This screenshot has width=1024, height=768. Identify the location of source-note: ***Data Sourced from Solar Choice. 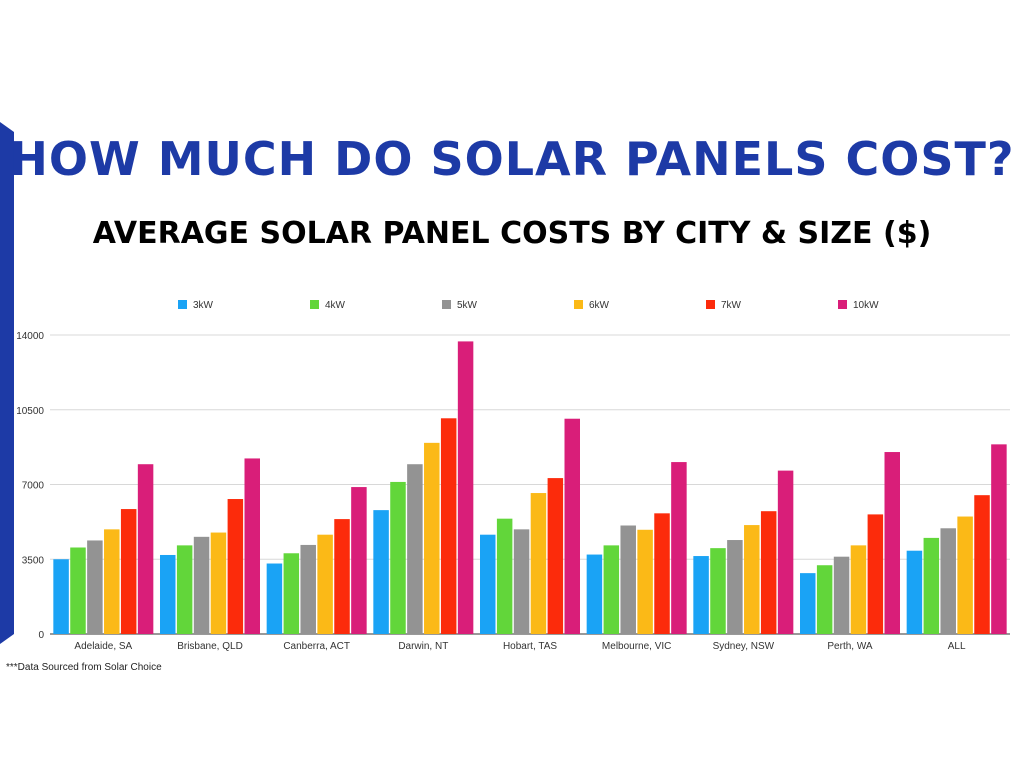
(84, 667).